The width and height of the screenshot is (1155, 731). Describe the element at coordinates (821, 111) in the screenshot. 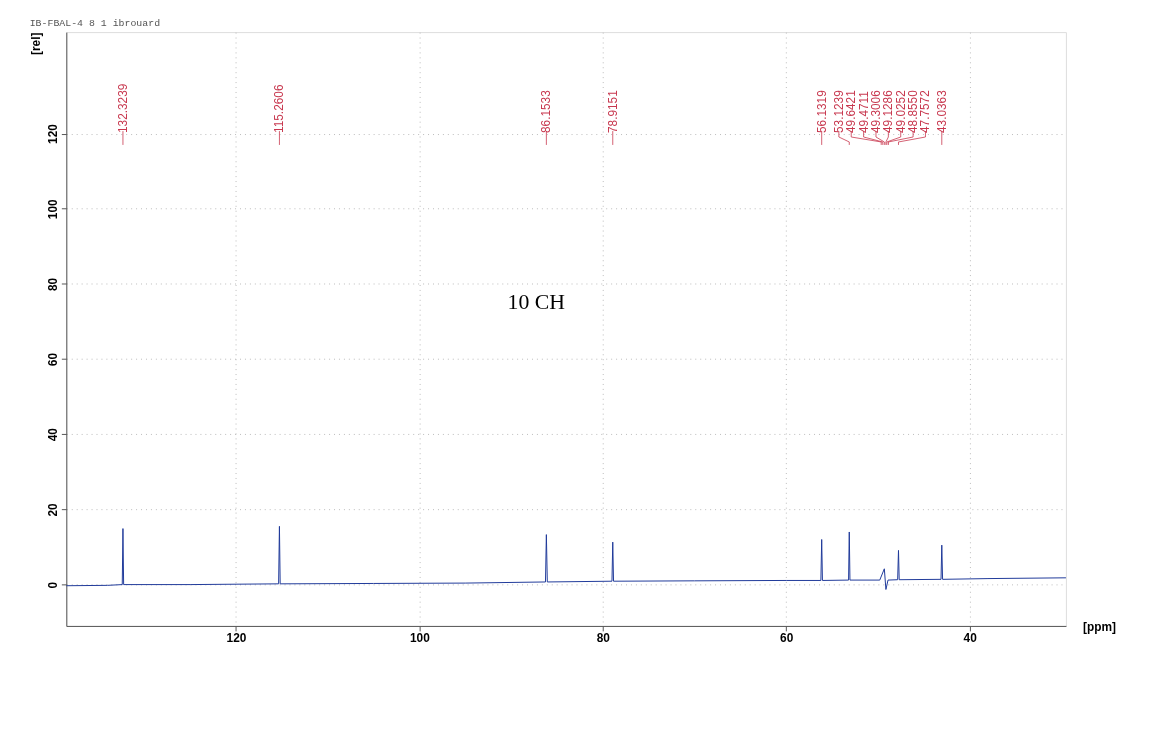

I see `annotation: 56.1319` at that location.